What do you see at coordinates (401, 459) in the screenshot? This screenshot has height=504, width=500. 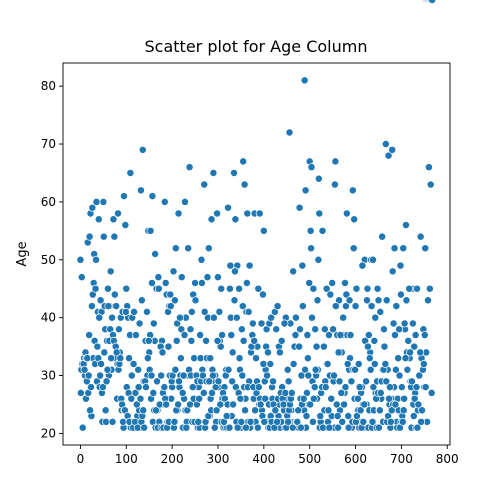 I see `x-tick-label: 700` at bounding box center [401, 459].